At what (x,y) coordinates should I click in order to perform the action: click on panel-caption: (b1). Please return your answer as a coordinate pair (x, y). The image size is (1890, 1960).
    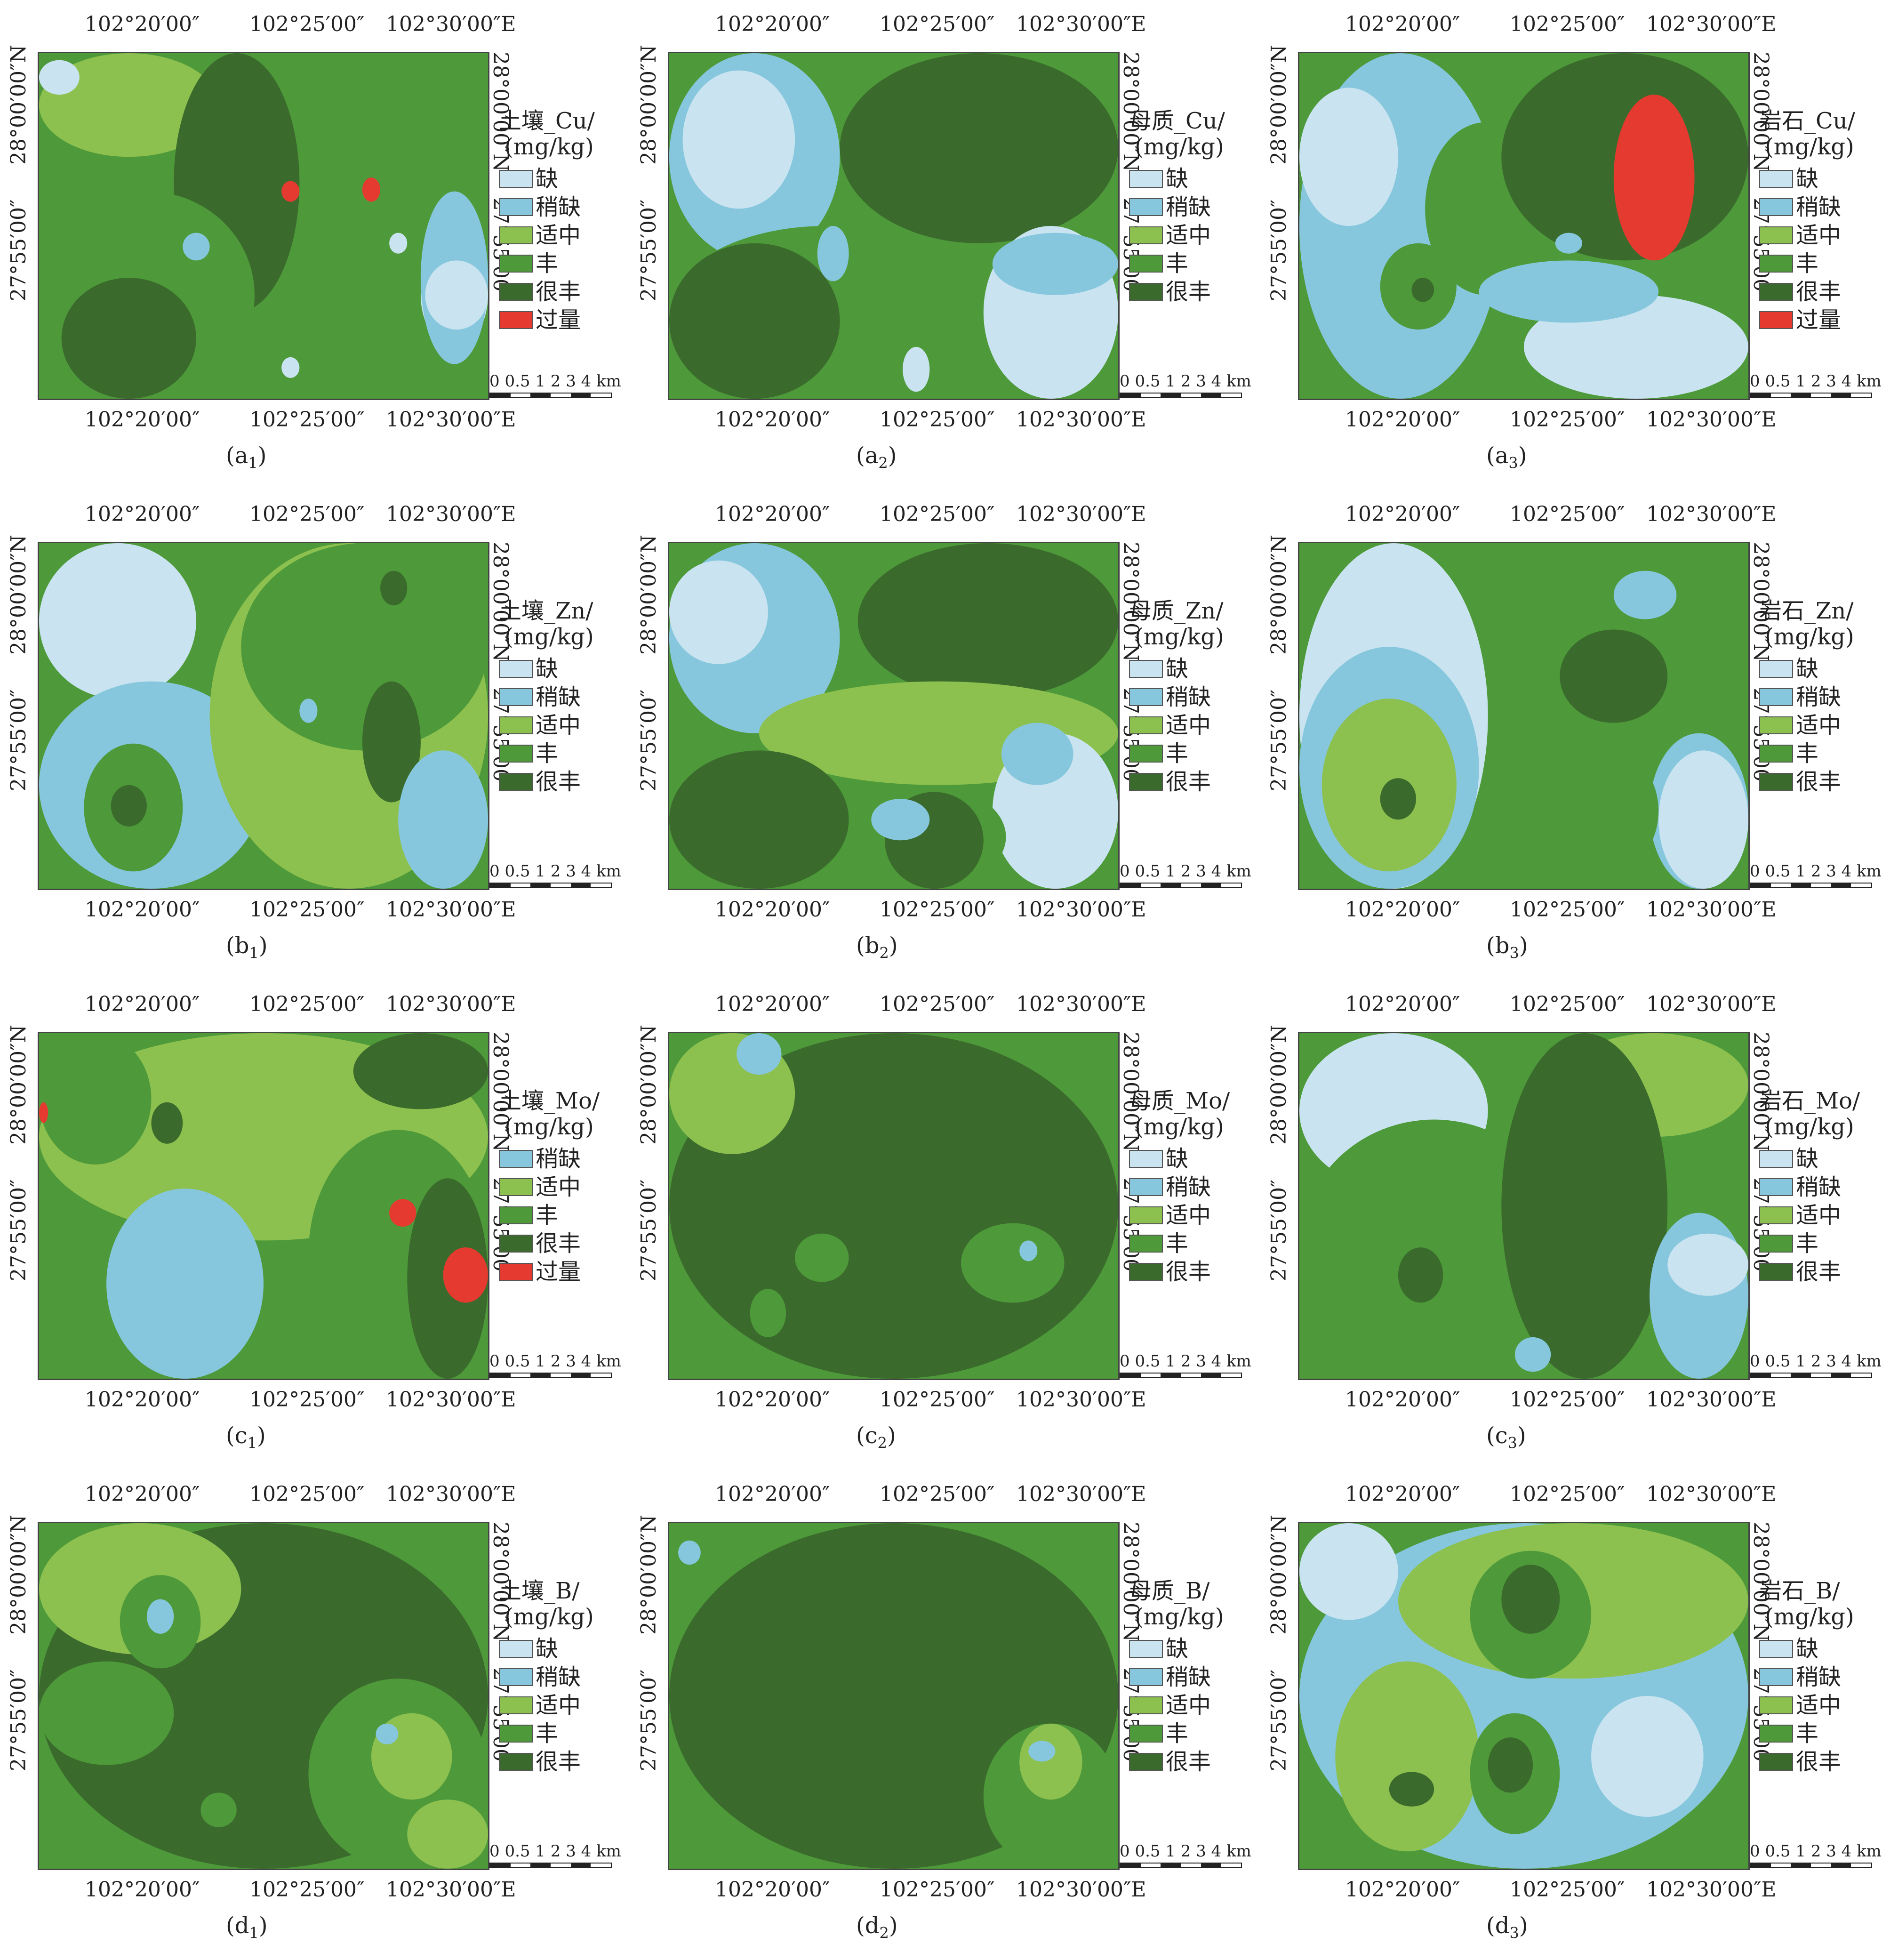
    Looking at the image, I should click on (247, 947).